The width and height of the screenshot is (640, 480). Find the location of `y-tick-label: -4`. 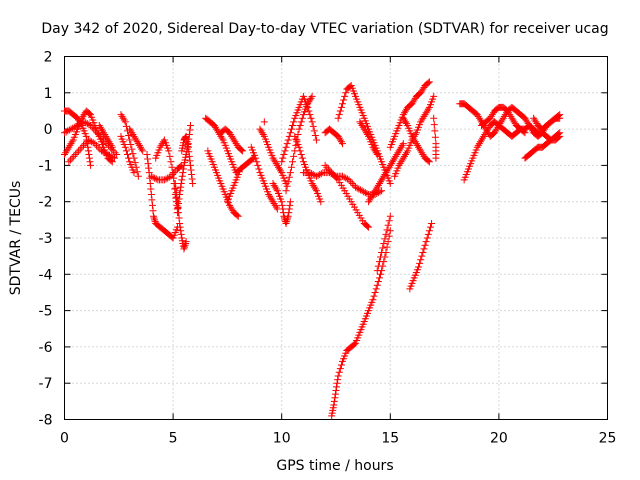

y-tick-label: -4 is located at coordinates (46, 275).